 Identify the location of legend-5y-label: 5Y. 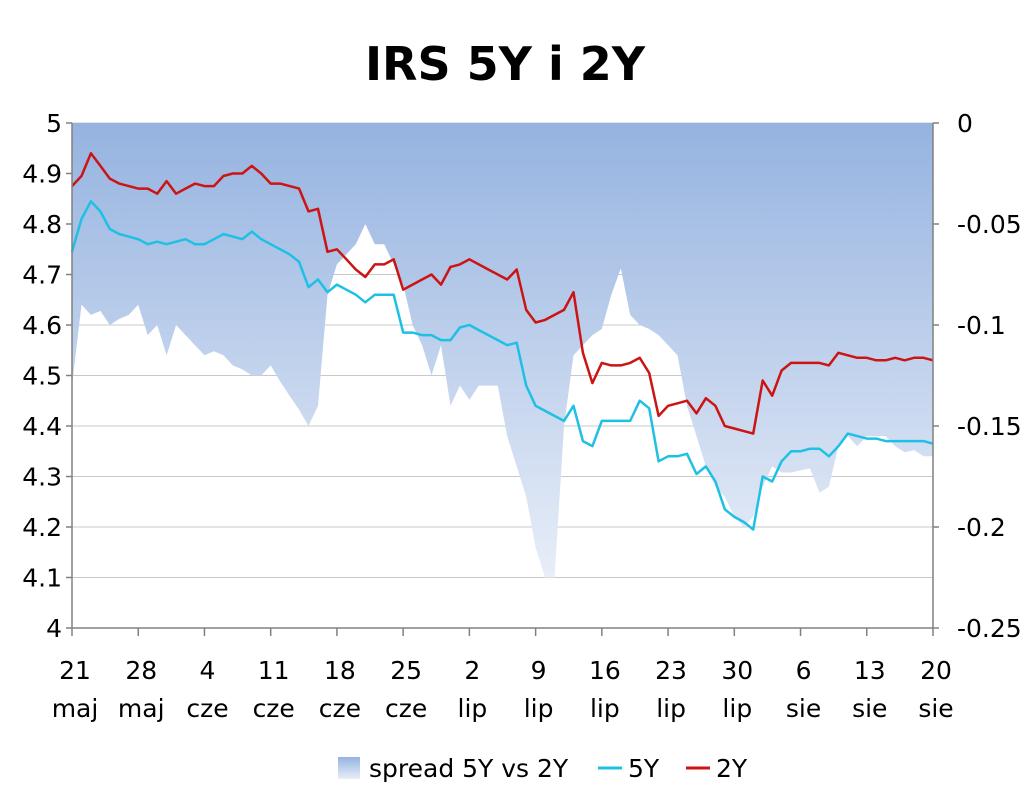
(644, 768).